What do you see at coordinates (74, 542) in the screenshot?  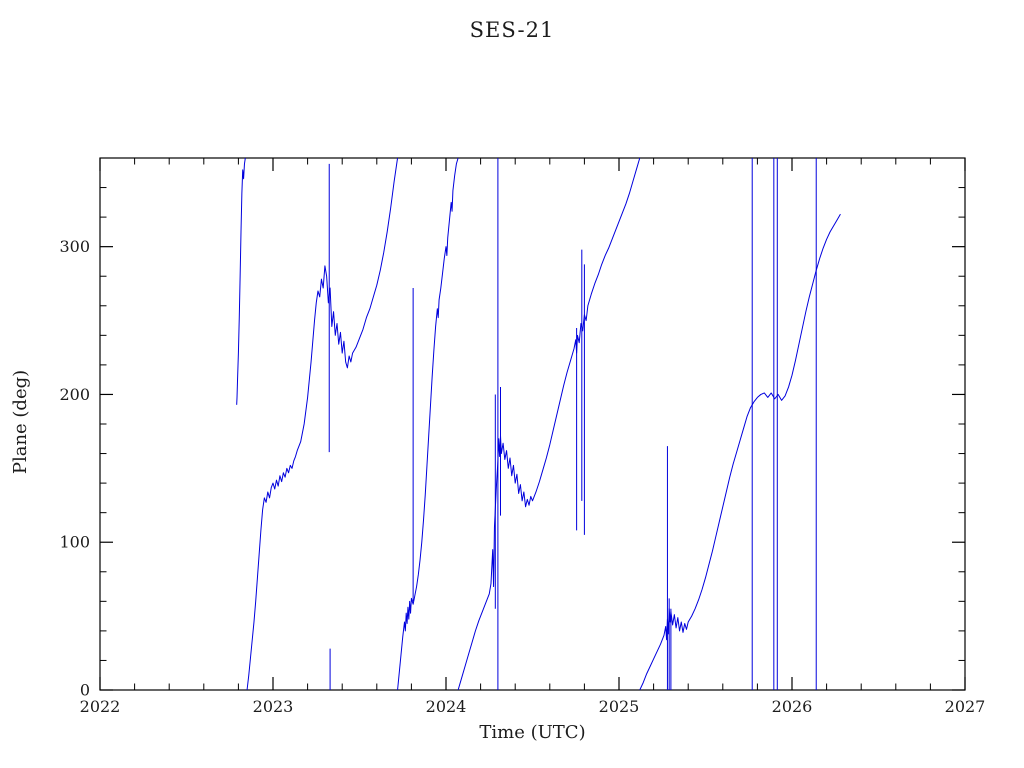 I see `svg-text: 100` at bounding box center [74, 542].